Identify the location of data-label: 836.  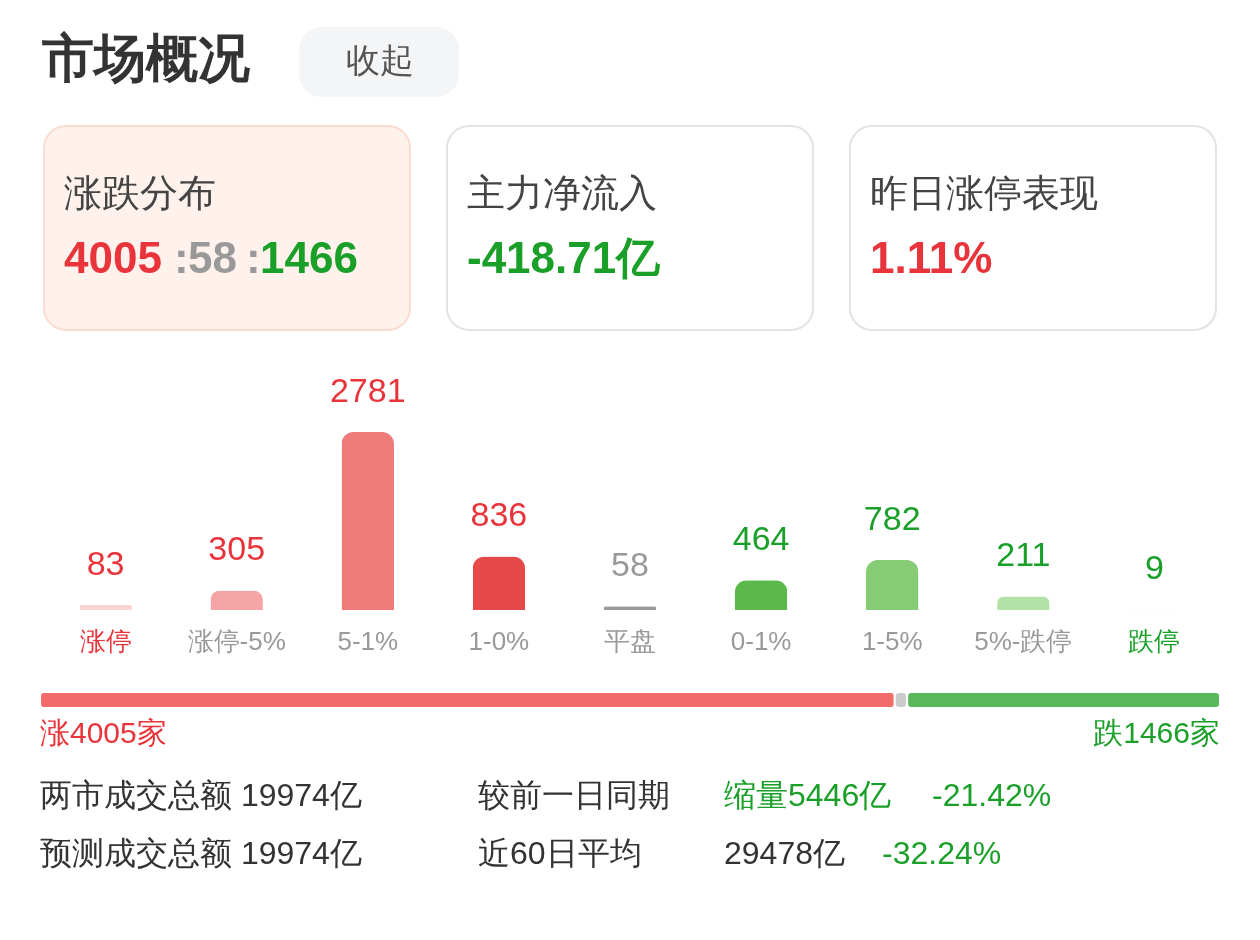
(499, 514).